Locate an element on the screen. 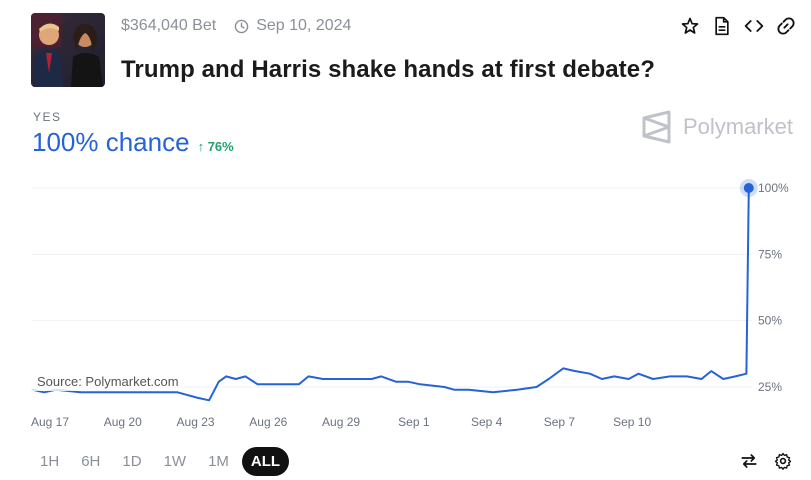 The width and height of the screenshot is (811, 480). timeframe-1h: 1H is located at coordinates (50, 461).